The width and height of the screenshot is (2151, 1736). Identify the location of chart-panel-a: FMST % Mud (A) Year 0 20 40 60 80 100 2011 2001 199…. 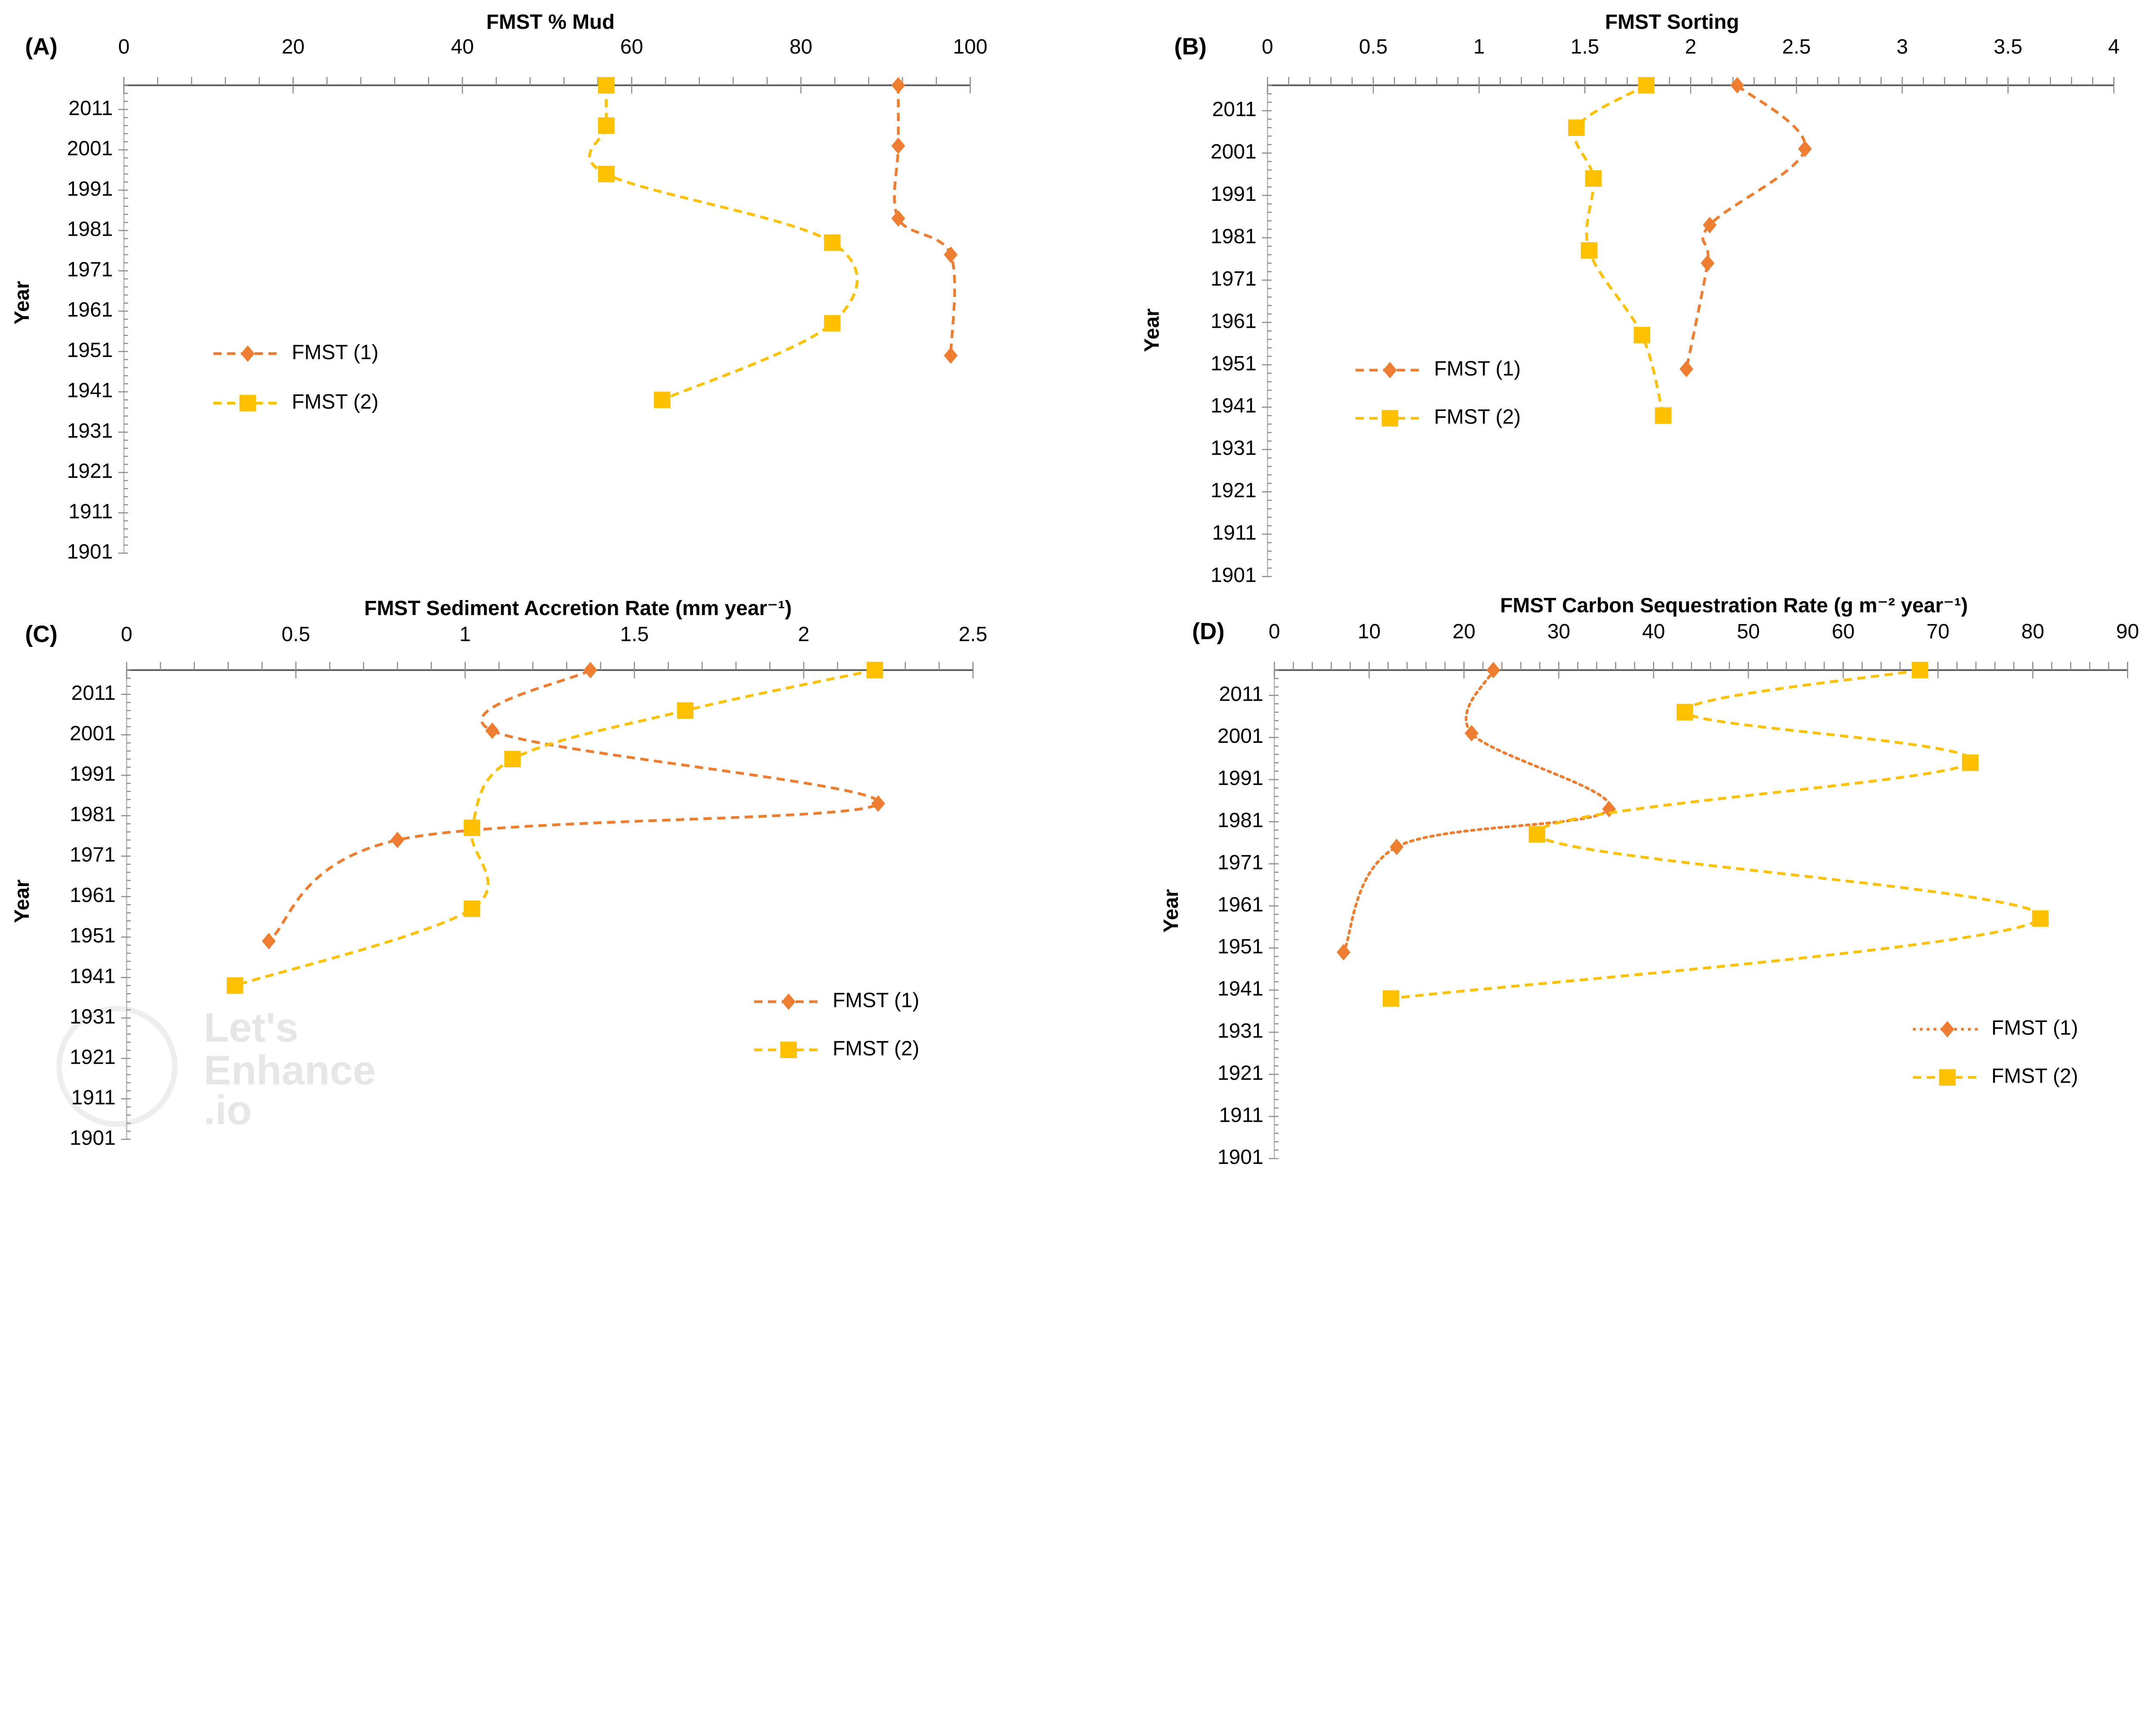
(499, 287).